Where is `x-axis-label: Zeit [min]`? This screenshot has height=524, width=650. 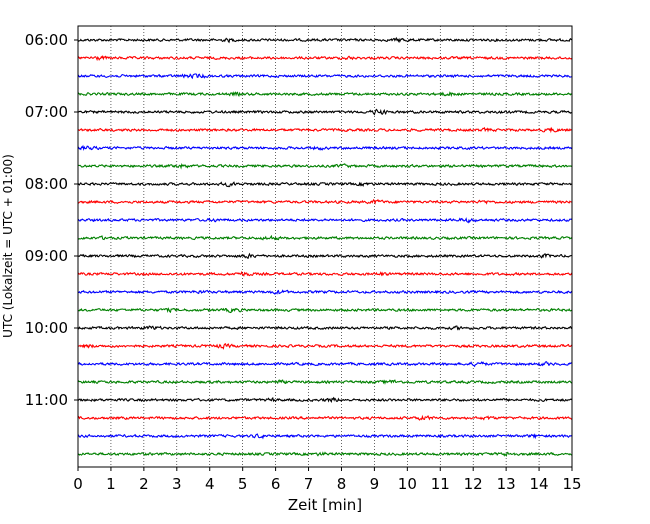
x-axis-label: Zeit [min] is located at coordinates (325, 505).